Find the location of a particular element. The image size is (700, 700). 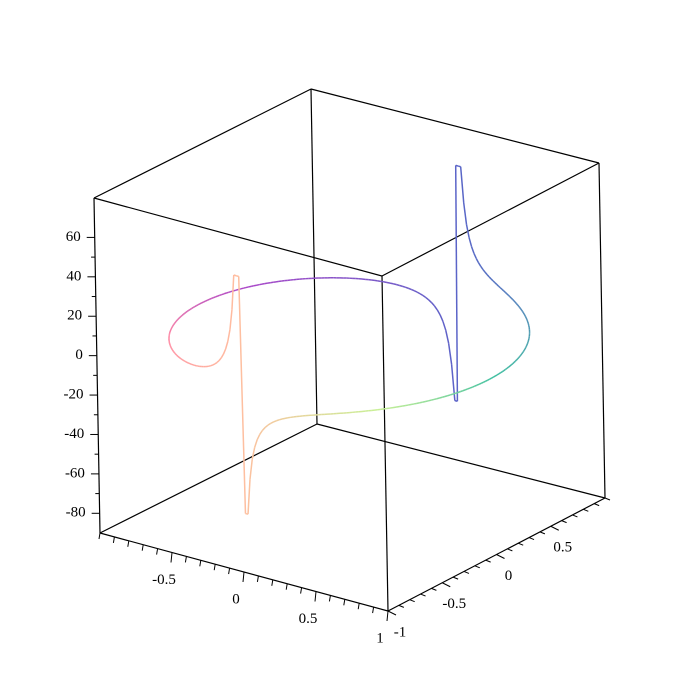

x-tick-label: 0 is located at coordinates (236, 599).